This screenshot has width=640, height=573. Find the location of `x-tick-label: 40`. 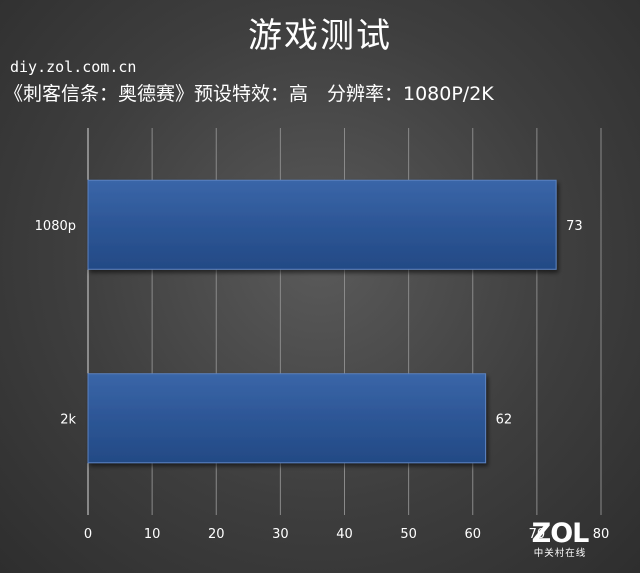

x-tick-label: 40 is located at coordinates (344, 534).